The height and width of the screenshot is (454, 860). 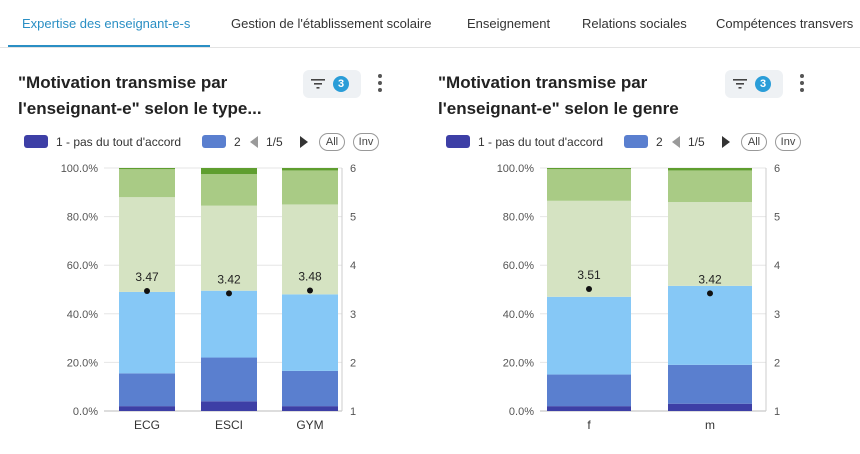 What do you see at coordinates (147, 277) in the screenshot?
I see `mean-label: 3.47` at bounding box center [147, 277].